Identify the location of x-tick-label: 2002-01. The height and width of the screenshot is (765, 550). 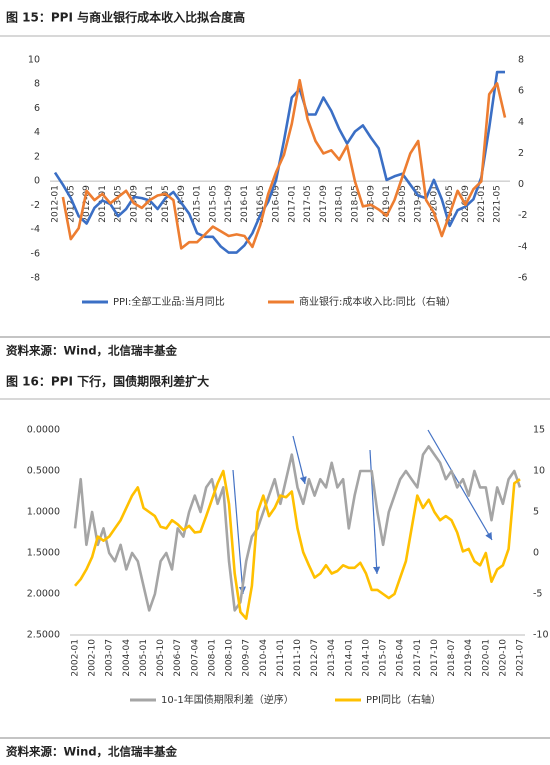
(76, 658).